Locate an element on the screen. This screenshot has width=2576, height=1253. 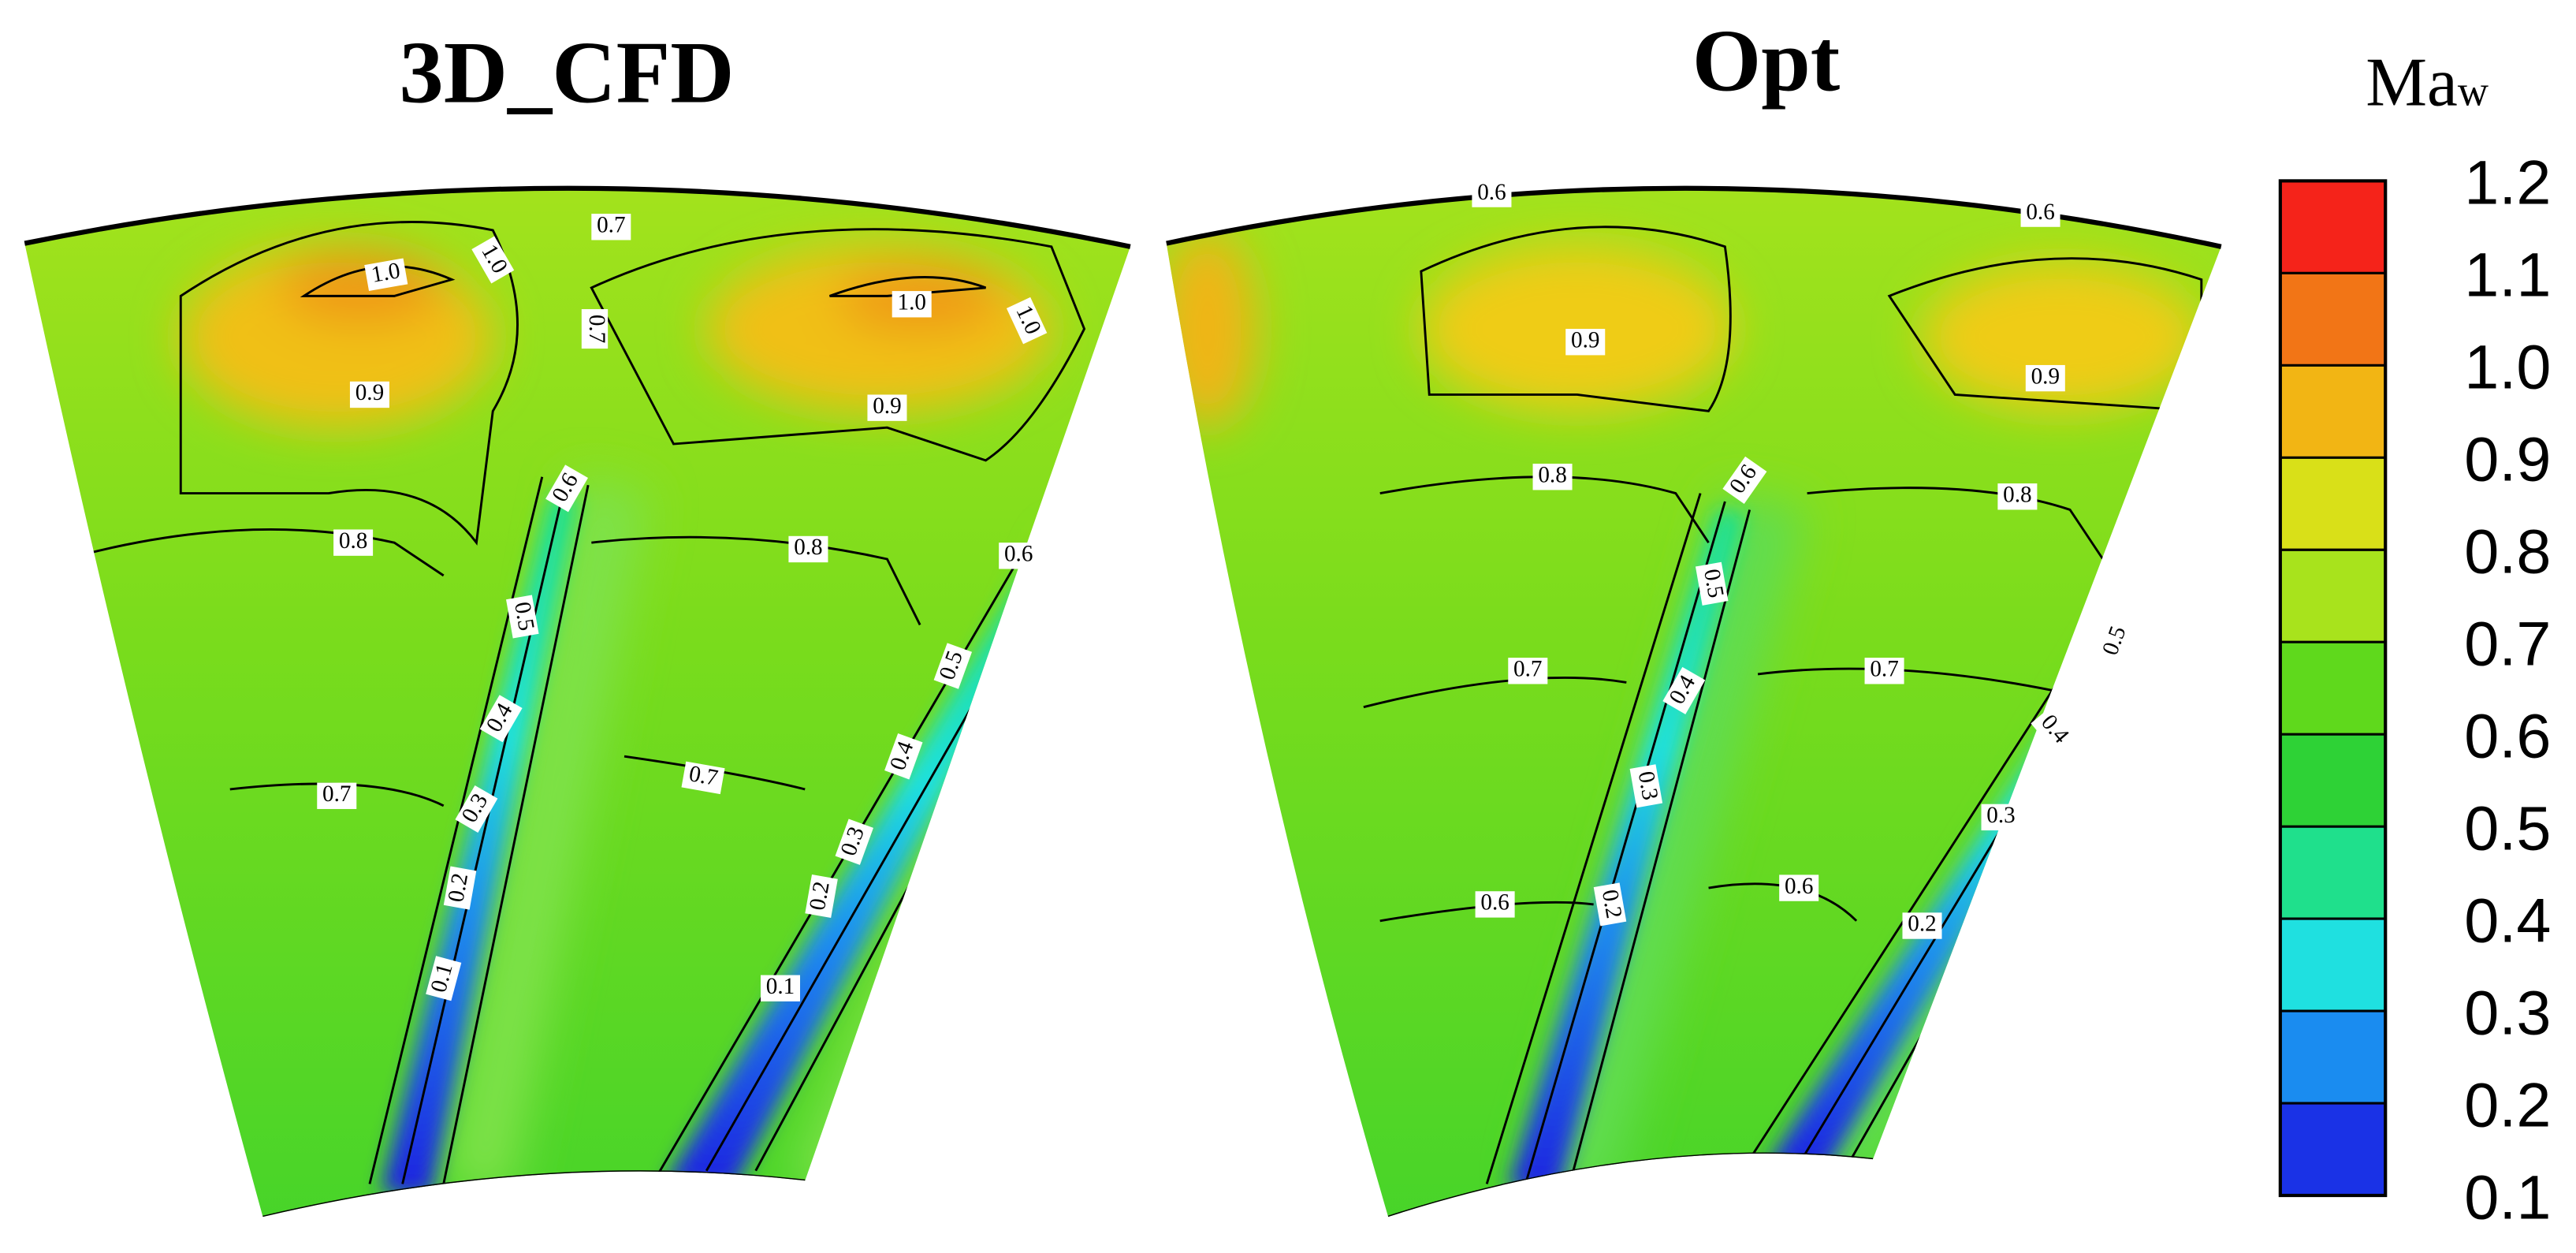
colorbar-title: Maw is located at coordinates (2427, 81).